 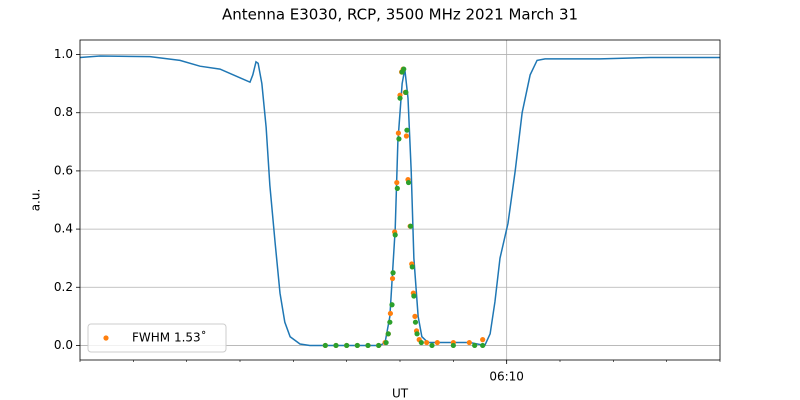 What do you see at coordinates (63, 54) in the screenshot?
I see `y-tick-label: 1.0` at bounding box center [63, 54].